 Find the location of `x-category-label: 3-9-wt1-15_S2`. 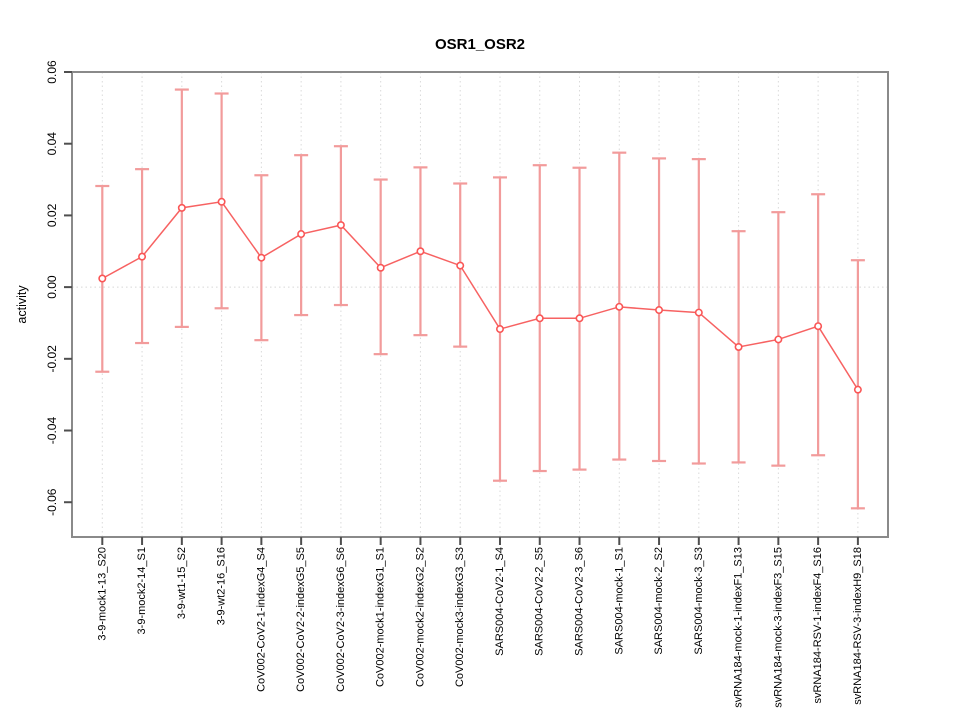

x-category-label: 3-9-wt1-15_S2 is located at coordinates (182, 583).